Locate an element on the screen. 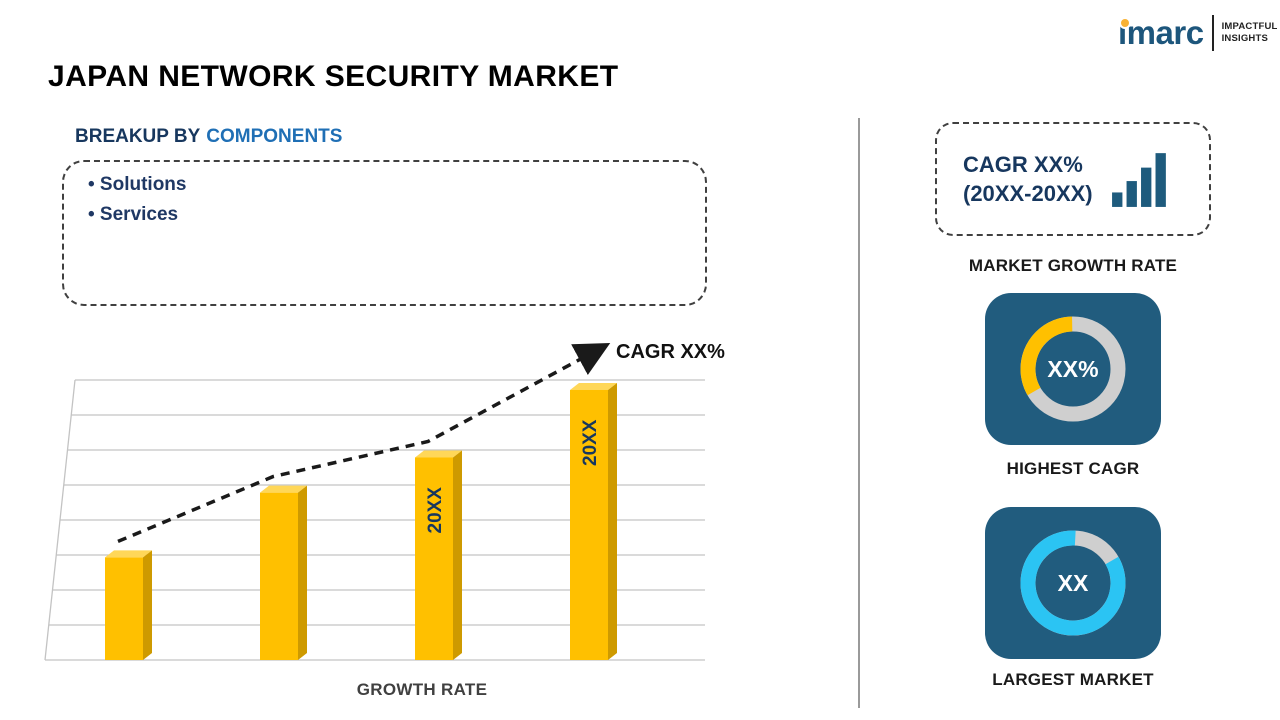  highest-cagr-label: HIGHEST CAGR is located at coordinates (1073, 468).